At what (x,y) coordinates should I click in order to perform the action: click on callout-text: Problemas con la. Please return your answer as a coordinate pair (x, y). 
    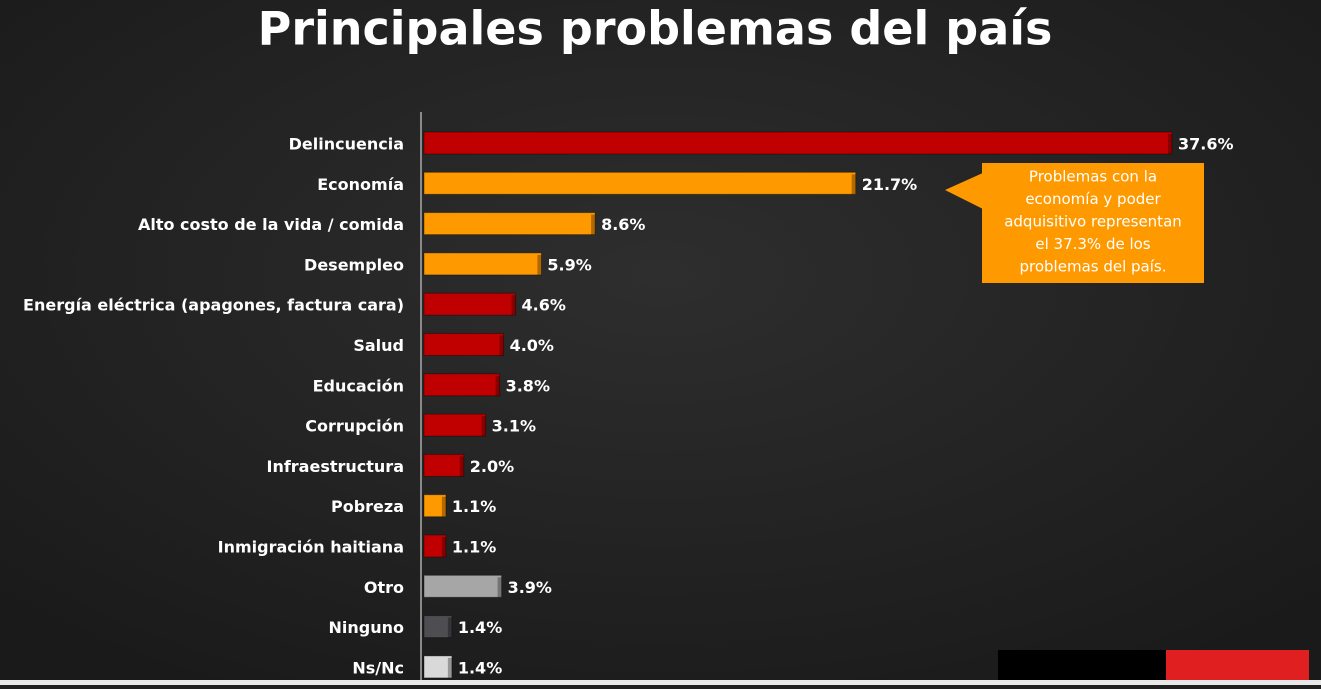
    Looking at the image, I should click on (1093, 177).